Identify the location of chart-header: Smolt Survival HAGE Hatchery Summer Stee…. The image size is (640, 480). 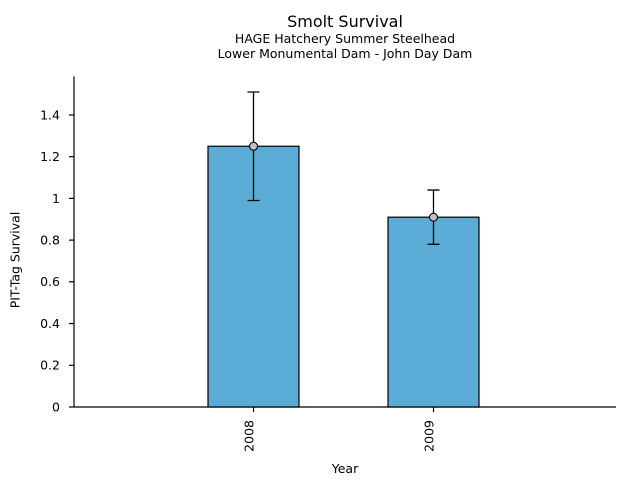
(345, 36).